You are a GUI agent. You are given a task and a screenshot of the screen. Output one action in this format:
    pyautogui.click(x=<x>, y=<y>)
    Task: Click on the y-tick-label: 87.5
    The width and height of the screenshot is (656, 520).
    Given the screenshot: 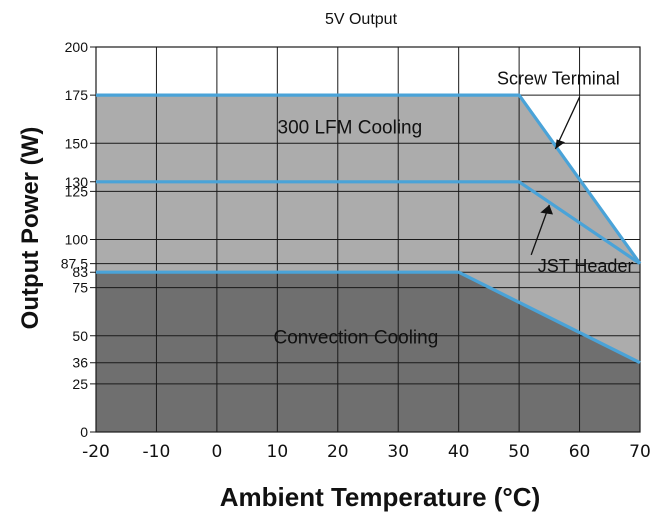 What is the action you would take?
    pyautogui.click(x=74, y=264)
    